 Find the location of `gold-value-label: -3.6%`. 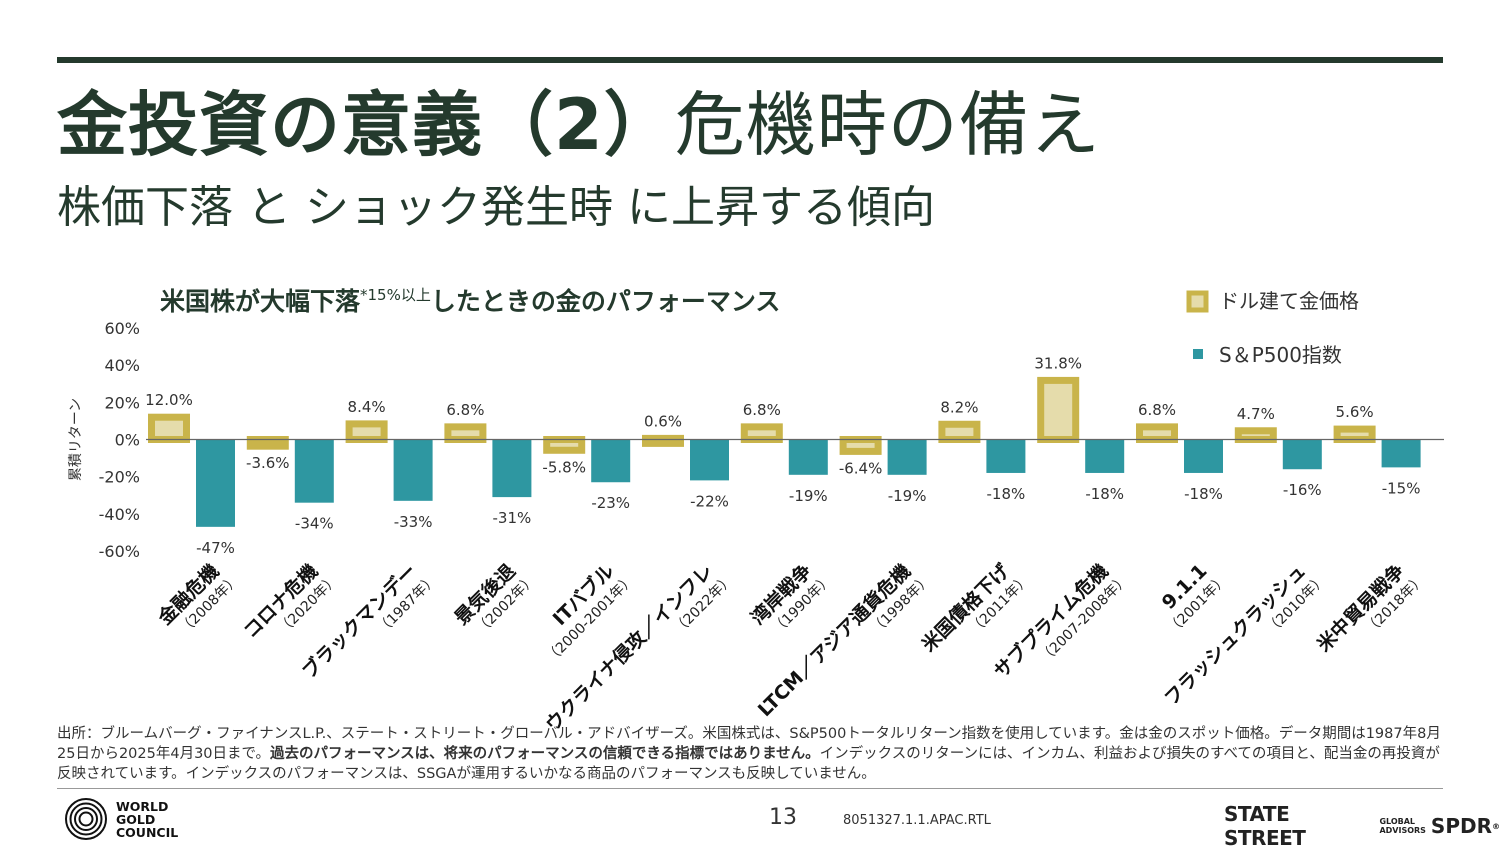

gold-value-label: -3.6% is located at coordinates (268, 463).